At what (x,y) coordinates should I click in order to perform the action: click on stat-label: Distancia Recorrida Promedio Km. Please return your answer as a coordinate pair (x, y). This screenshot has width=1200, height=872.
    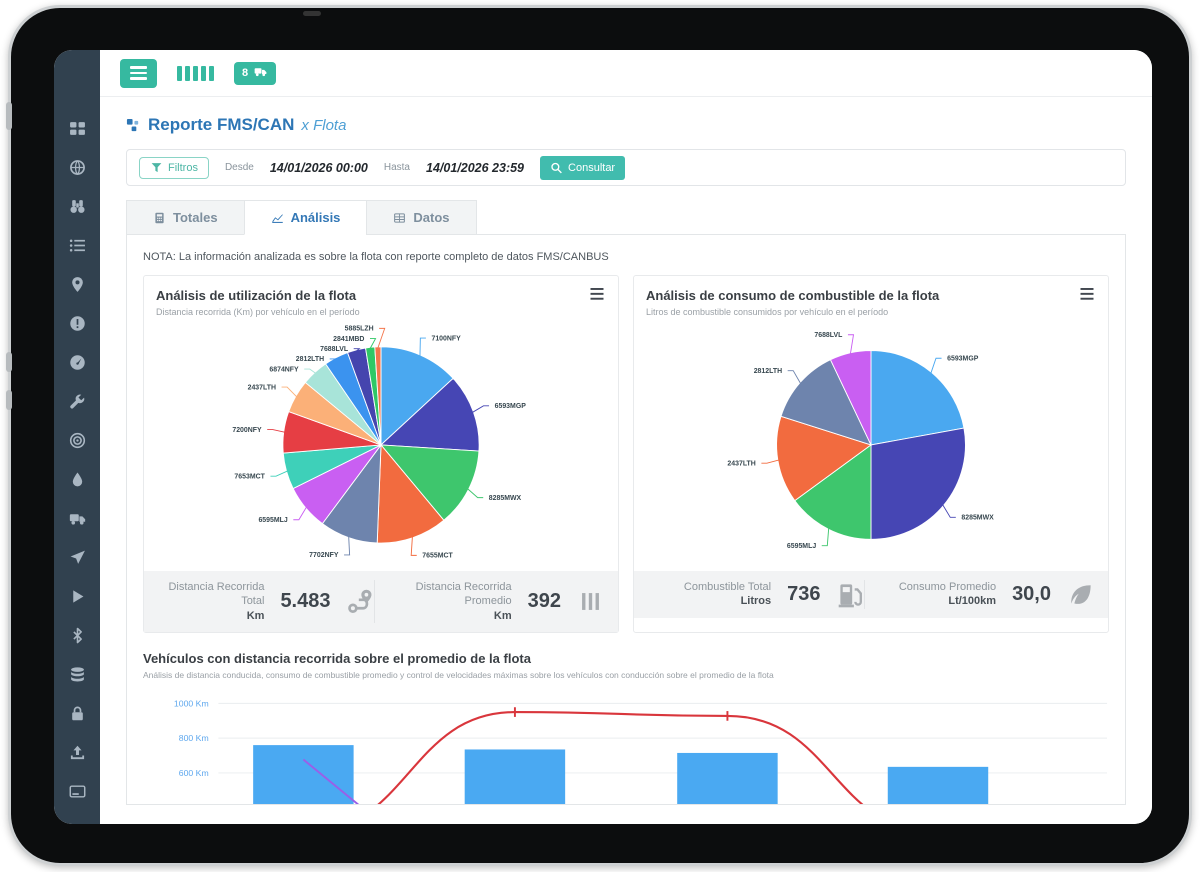
    Looking at the image, I should click on (463, 601).